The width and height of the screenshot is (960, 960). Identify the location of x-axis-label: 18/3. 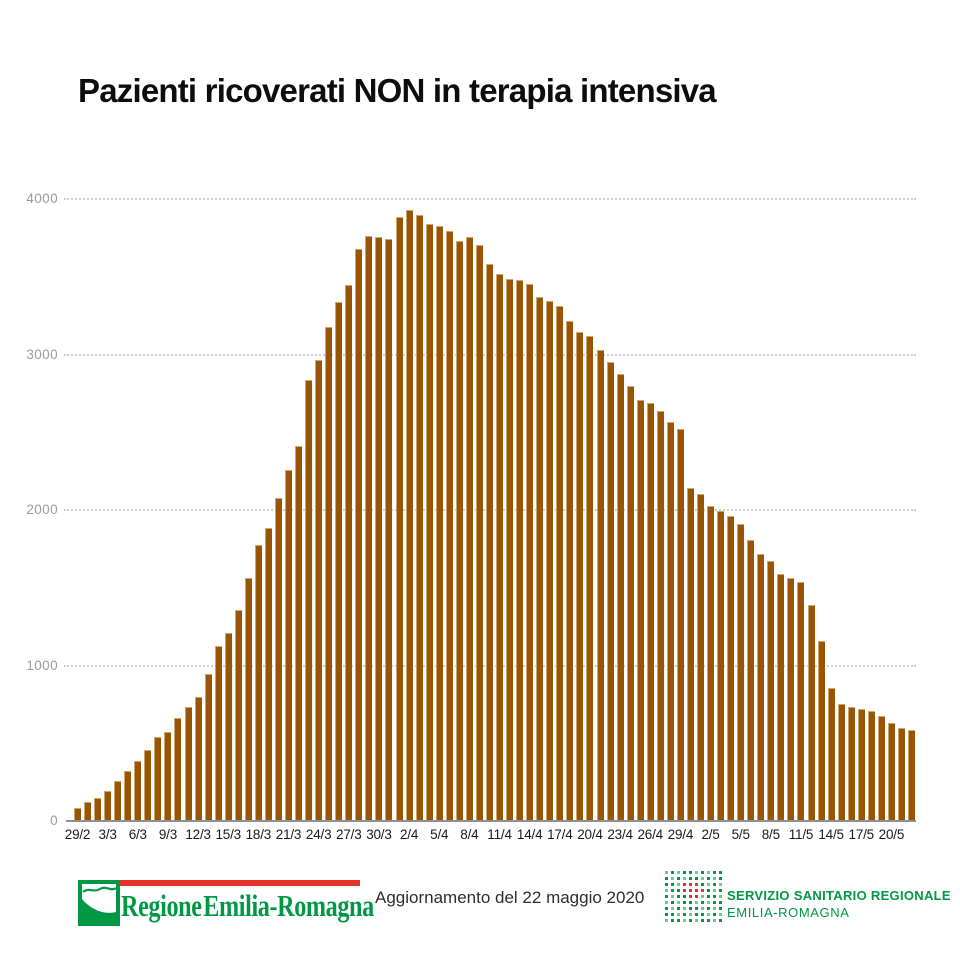
(258, 834).